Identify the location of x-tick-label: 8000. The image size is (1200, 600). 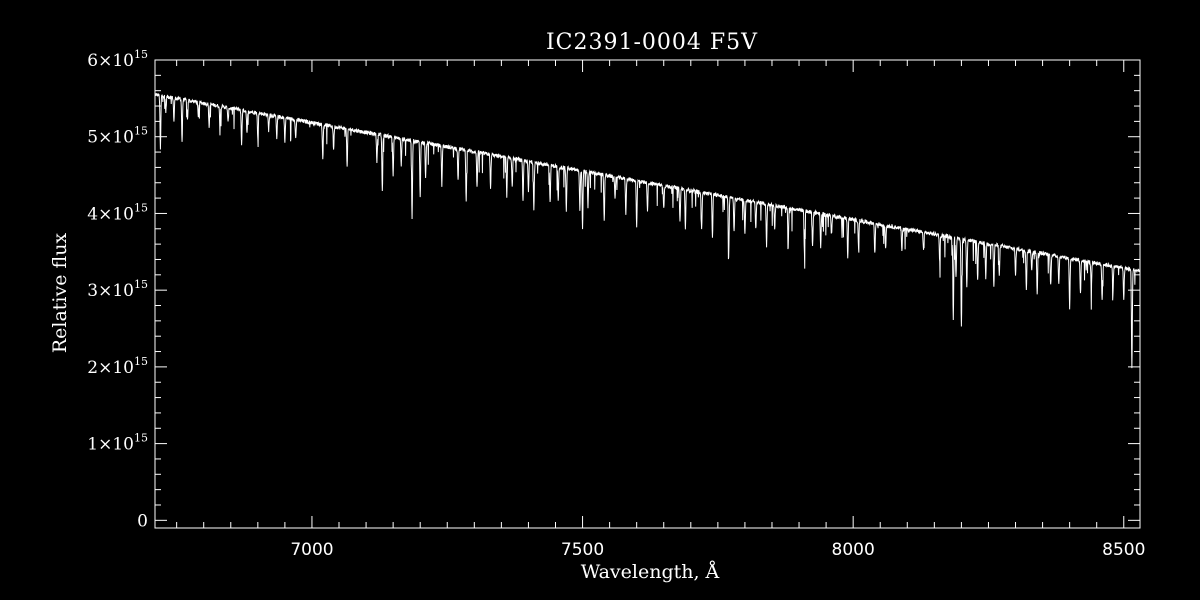
(853, 550).